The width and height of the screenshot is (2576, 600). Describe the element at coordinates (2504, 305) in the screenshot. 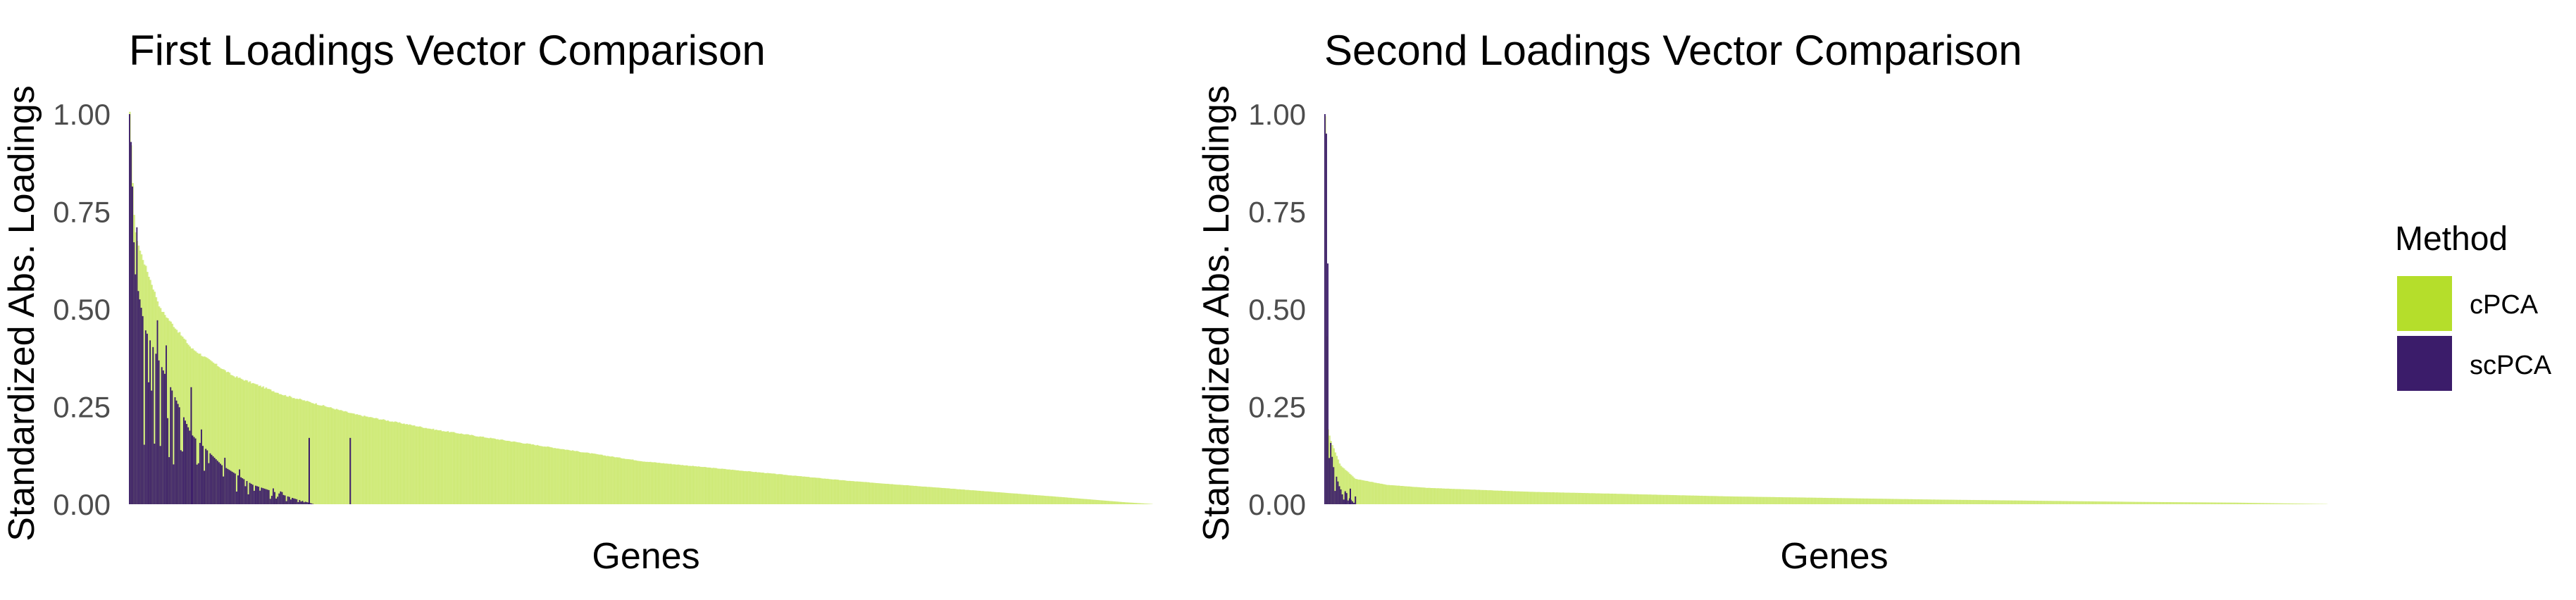

I see `legend-label-cpca: cPCA` at that location.